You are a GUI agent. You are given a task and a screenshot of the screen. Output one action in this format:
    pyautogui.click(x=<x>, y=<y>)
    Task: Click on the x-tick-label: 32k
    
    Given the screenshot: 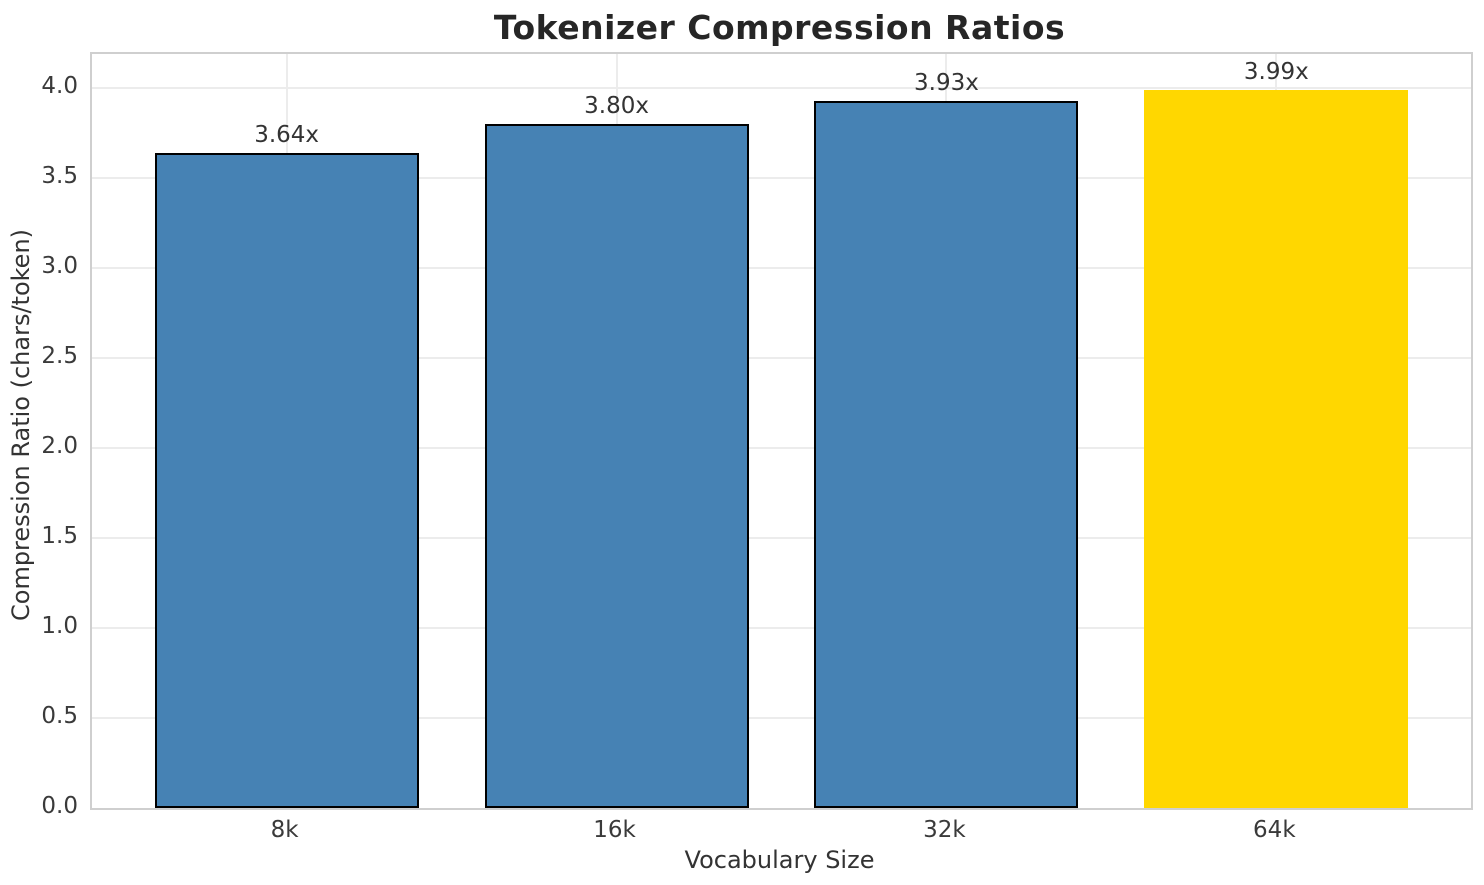 What is the action you would take?
    pyautogui.click(x=944, y=830)
    